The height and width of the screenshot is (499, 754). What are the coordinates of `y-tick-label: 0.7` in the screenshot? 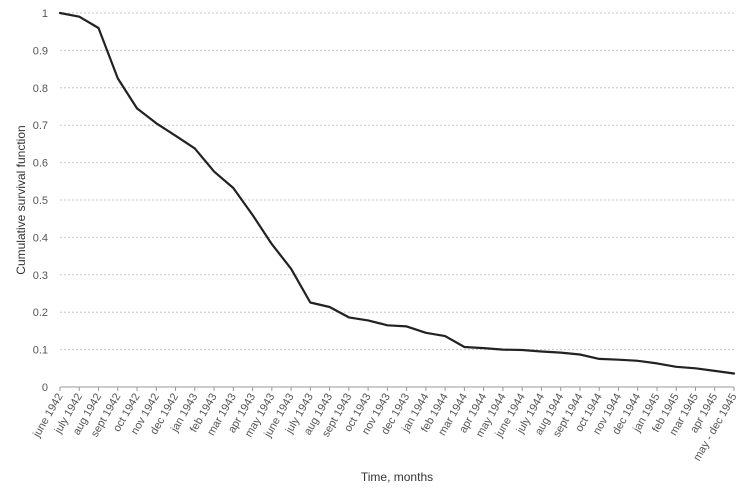 It's located at (40, 126).